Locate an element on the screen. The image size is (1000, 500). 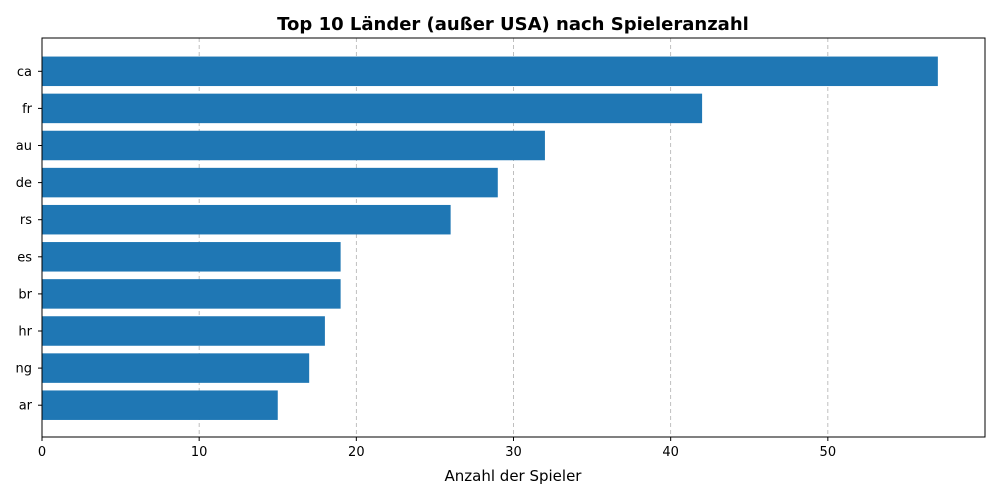
y-tick-label: de is located at coordinates (24, 183).